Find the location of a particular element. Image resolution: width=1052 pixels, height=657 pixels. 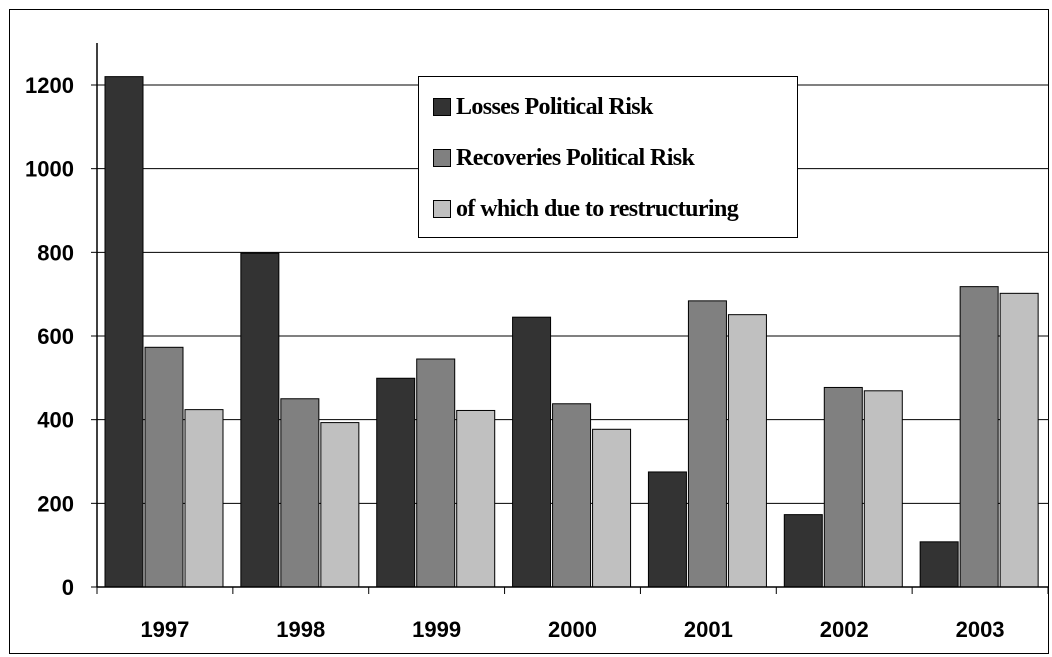

x-tick-label: 2002 is located at coordinates (844, 629).